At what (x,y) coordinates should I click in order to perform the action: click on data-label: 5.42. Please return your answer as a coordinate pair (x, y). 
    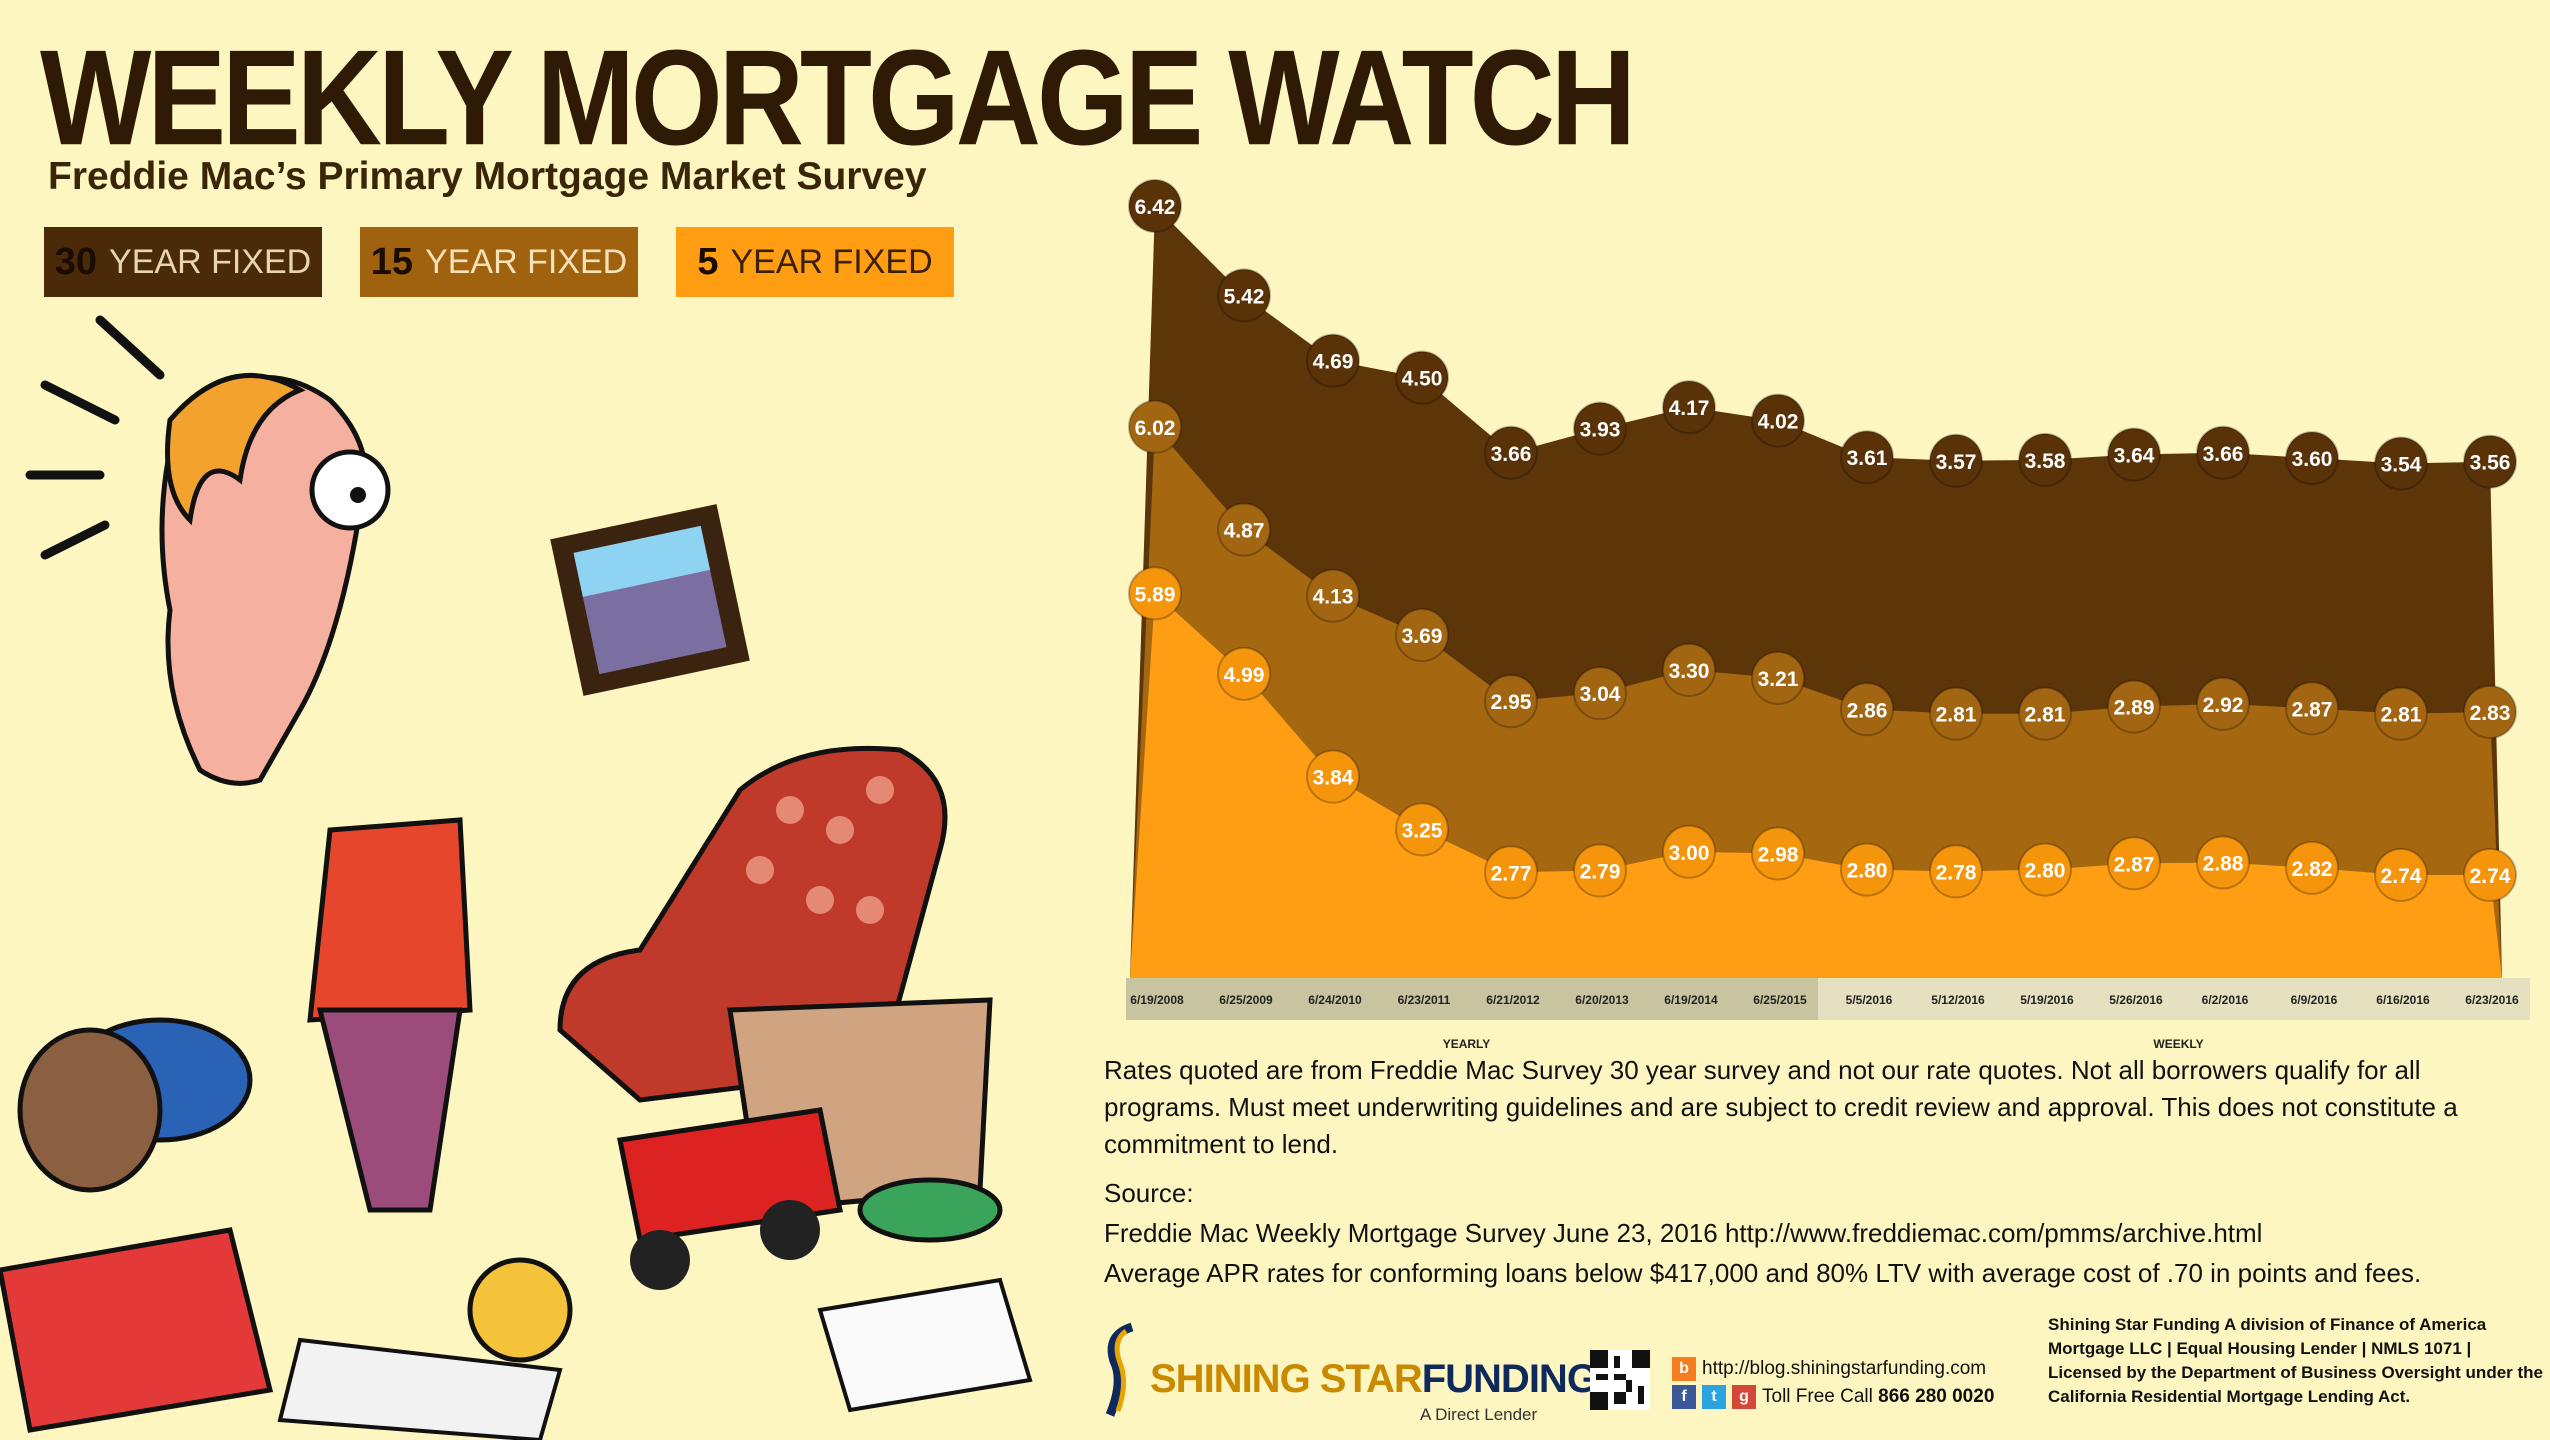
    Looking at the image, I should click on (1244, 296).